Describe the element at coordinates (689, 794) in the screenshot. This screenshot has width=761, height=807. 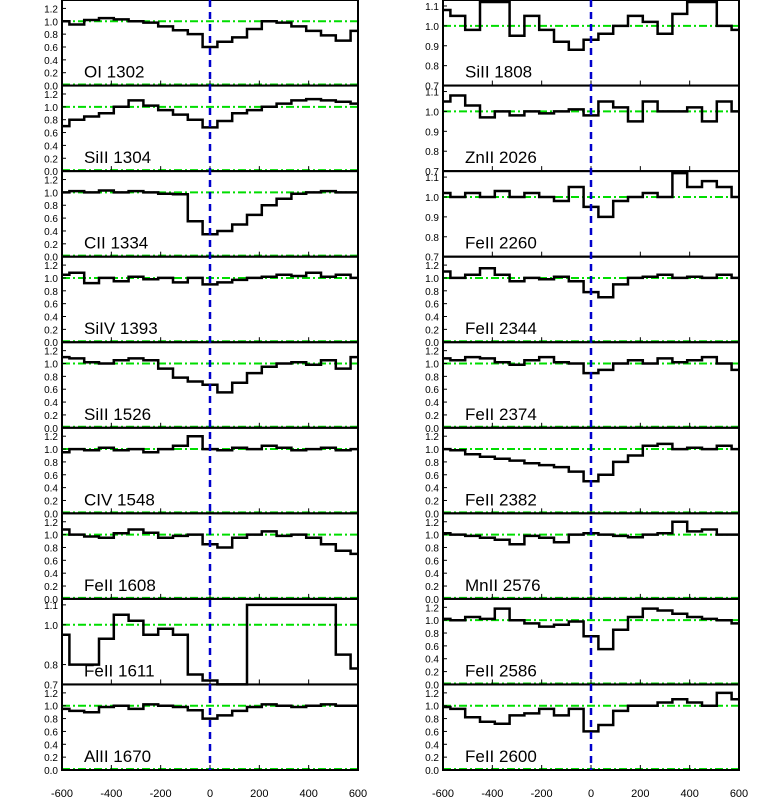
I see `x-tick-label: 400` at that location.